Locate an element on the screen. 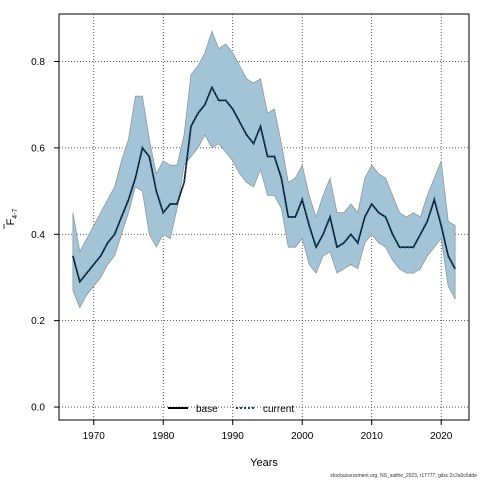 This screenshot has height=480, width=480. legend: base current is located at coordinates (231, 409).